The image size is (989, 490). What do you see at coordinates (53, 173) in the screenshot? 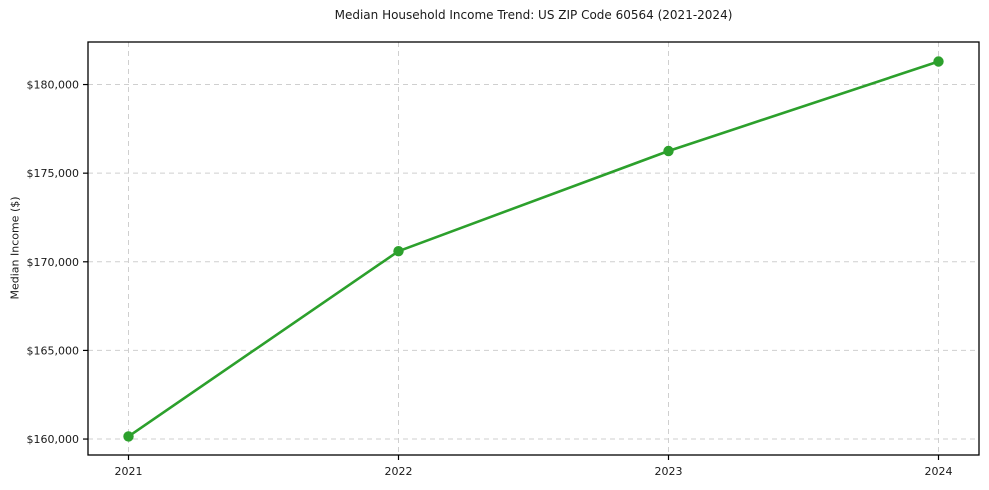
I see `y-tick-label: $175,000` at bounding box center [53, 173].